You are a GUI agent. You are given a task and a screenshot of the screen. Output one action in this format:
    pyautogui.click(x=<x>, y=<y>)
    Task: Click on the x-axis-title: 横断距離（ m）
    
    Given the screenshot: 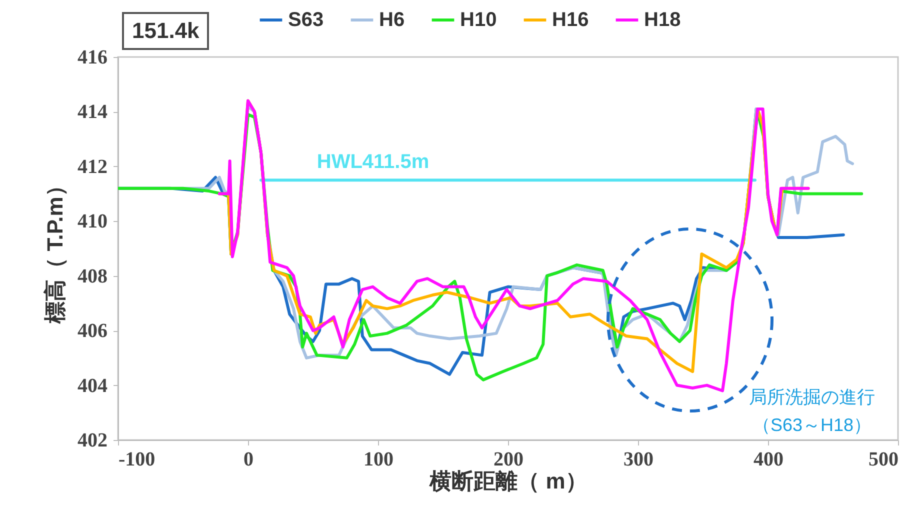 What is the action you would take?
    pyautogui.click(x=508, y=481)
    